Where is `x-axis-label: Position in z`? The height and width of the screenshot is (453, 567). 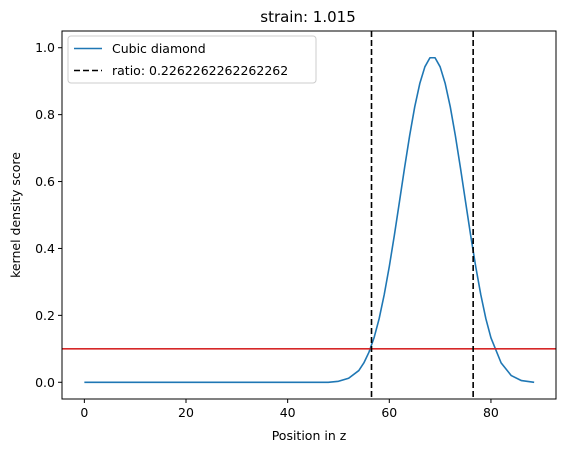
x-axis-label: Position in z is located at coordinates (309, 435).